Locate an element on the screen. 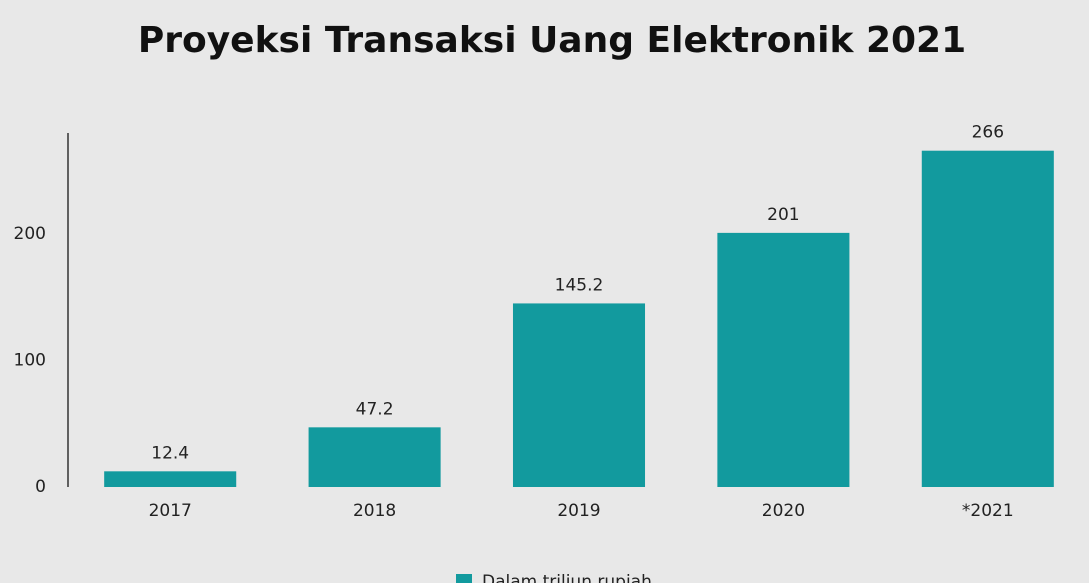 Image resolution: width=1089 pixels, height=583 pixels. x-tick-label: 2019 is located at coordinates (578, 511).